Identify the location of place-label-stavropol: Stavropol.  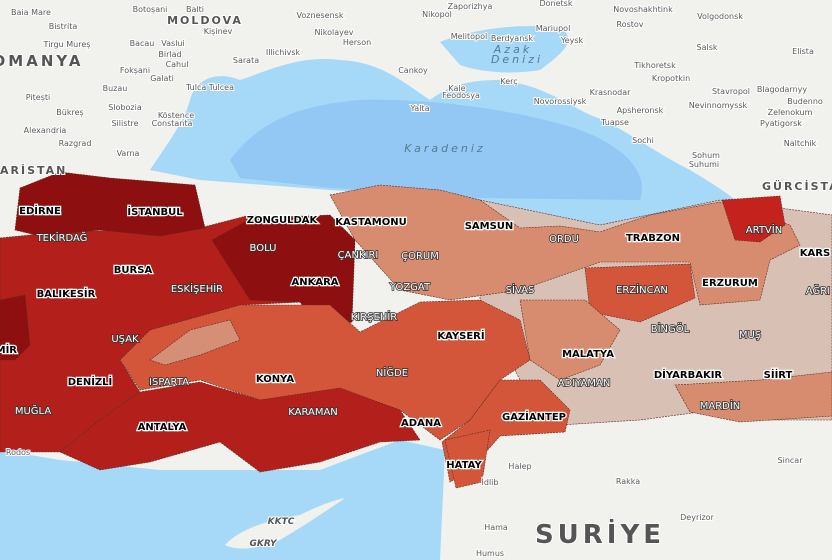
(731, 91).